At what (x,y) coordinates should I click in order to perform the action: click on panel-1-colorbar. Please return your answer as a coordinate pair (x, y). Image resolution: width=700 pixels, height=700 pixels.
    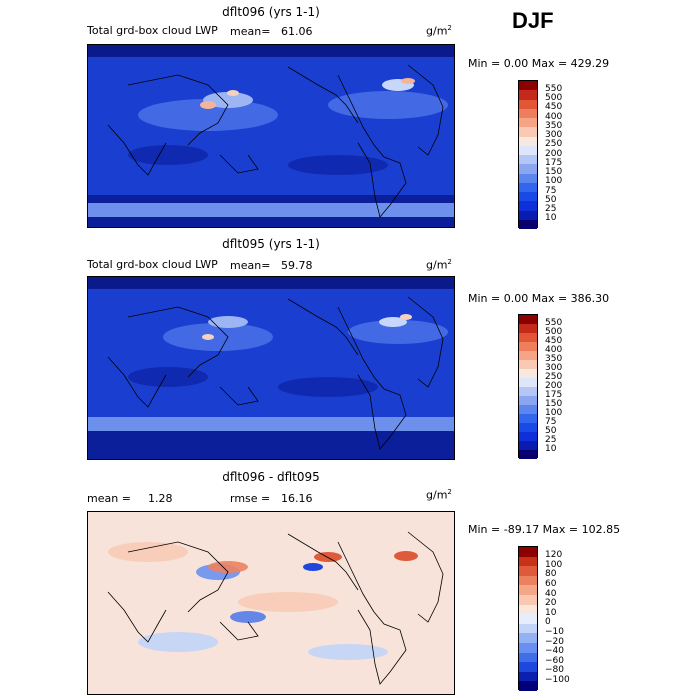
    Looking at the image, I should click on (528, 154).